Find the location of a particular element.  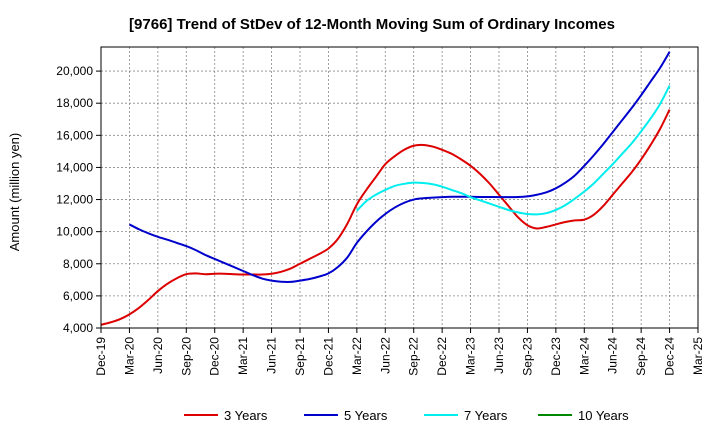

y-axis-label: Amount (million yen) is located at coordinates (14, 192).